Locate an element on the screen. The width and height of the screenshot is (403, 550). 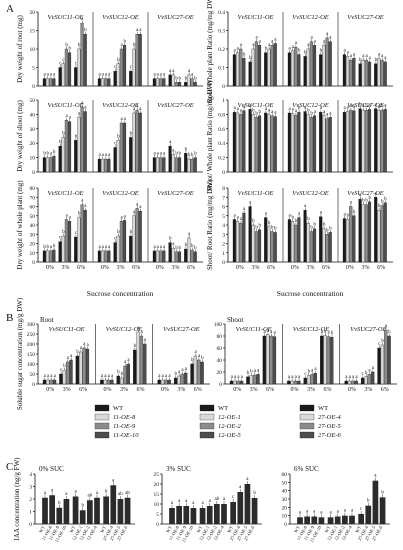
y-tick-label: 80 is located at coordinates (220, 337).